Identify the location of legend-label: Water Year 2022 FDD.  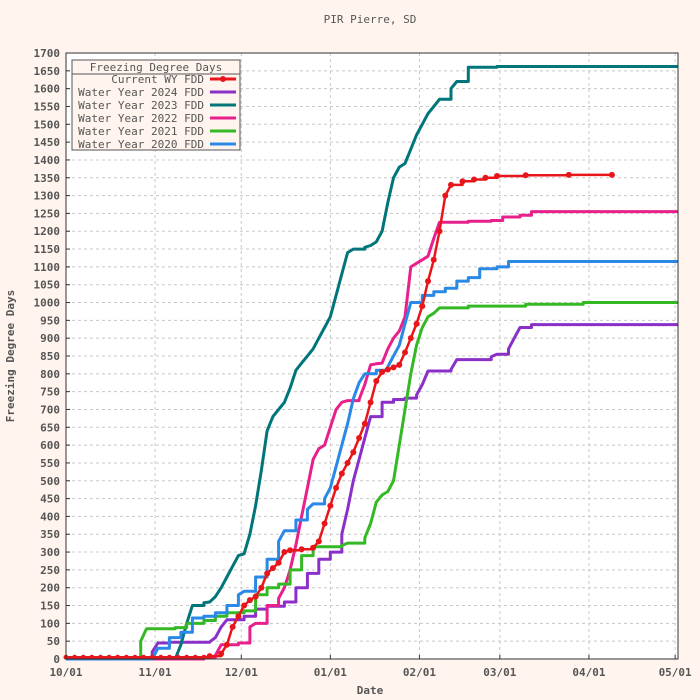
(141, 118).